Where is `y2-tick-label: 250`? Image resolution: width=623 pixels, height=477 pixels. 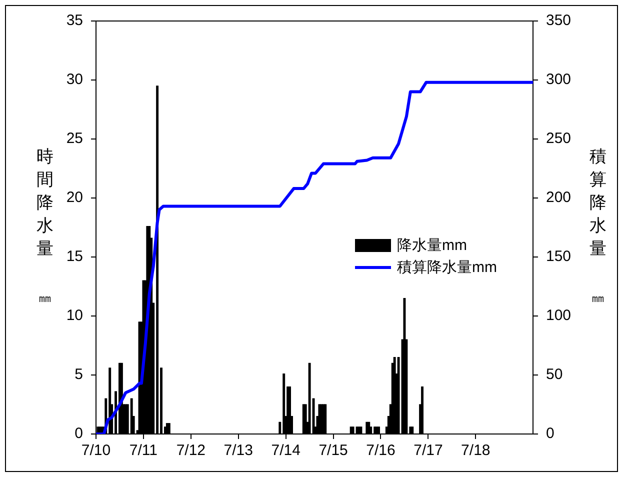
y2-tick-label: 250 is located at coordinates (559, 139).